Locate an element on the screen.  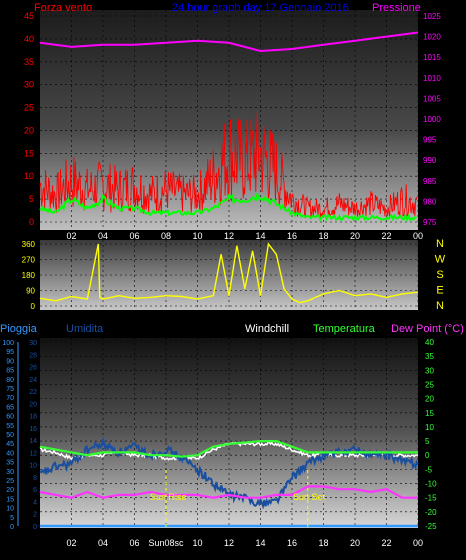
temp-x-tick-label: 04 is located at coordinates (103, 543).